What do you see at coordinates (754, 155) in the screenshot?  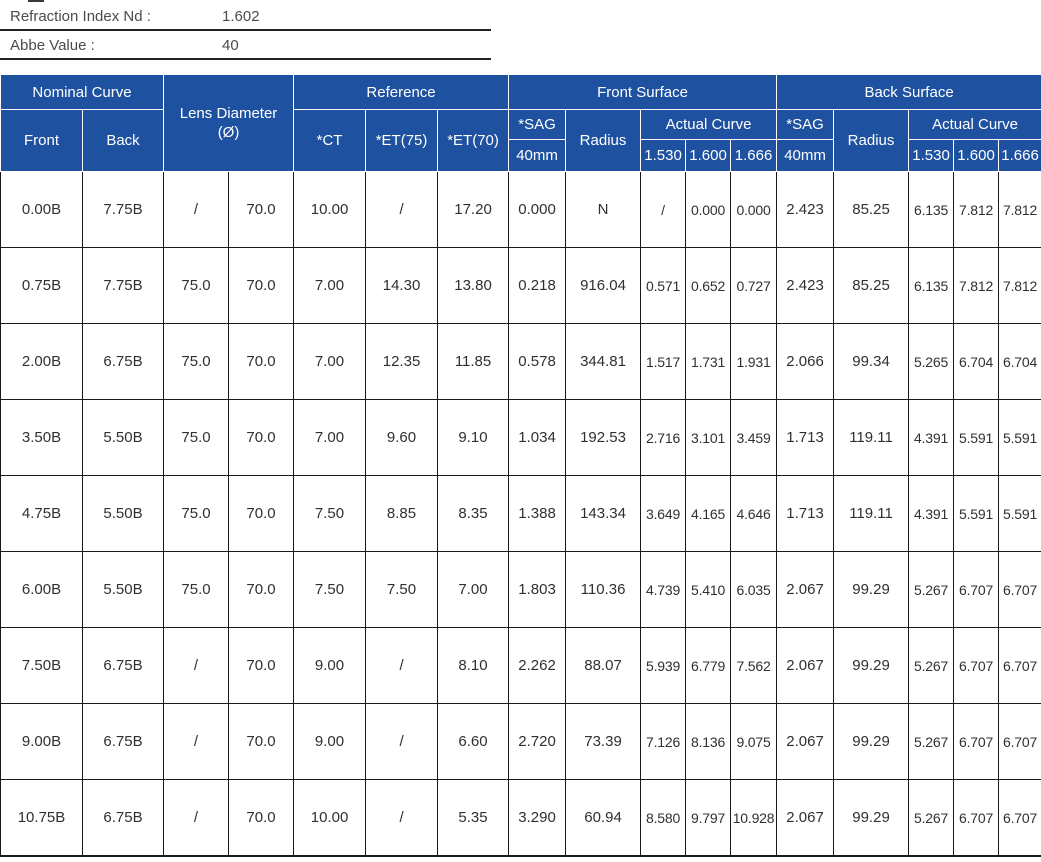 I see `header-front-index-1666: 1.666` at bounding box center [754, 155].